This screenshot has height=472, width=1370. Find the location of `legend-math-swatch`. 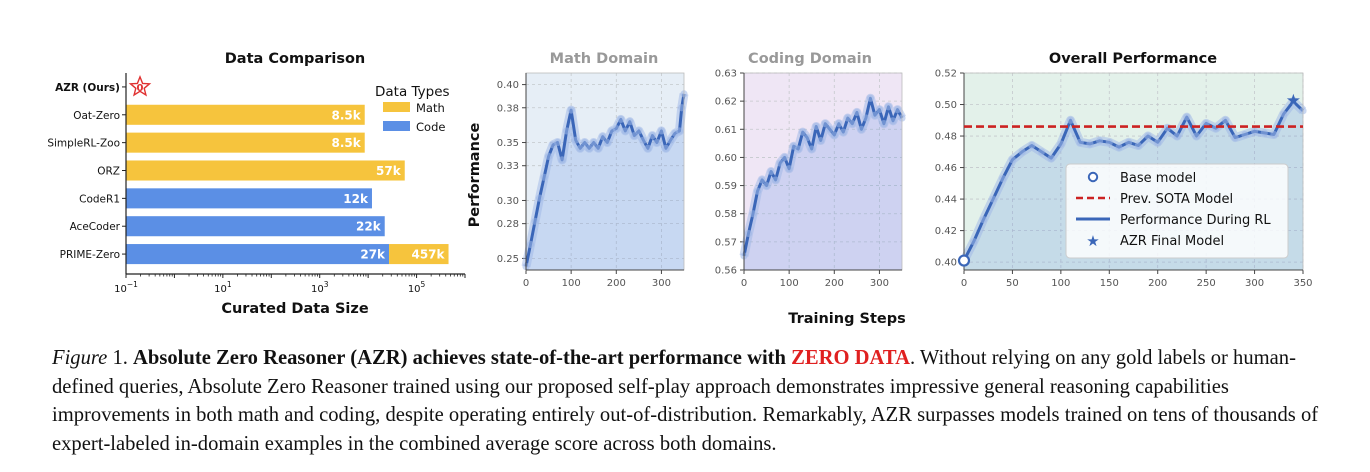

legend-math-swatch is located at coordinates (396, 107).